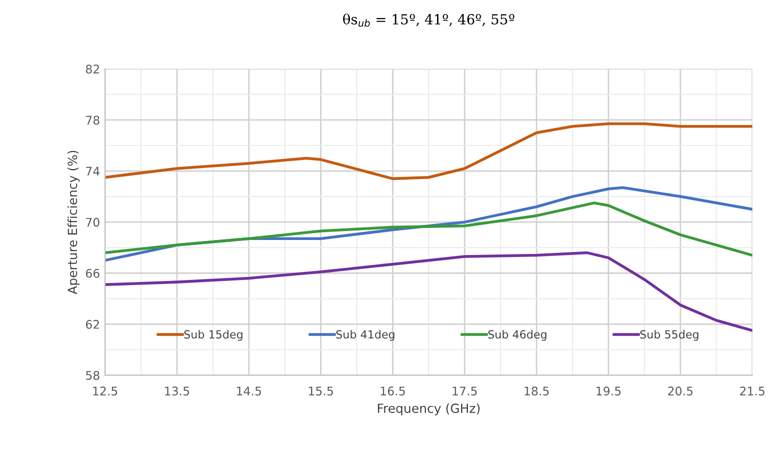  I want to click on chart-title: θs$_{ub}$ = 15º, 41º, 46º, 55º, so click(428, 20).